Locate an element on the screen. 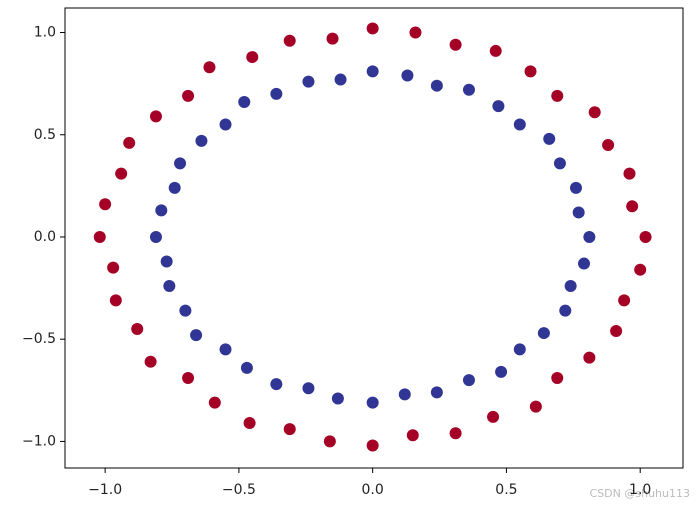 The height and width of the screenshot is (506, 699). x-tick-label: 0.0 is located at coordinates (373, 490).